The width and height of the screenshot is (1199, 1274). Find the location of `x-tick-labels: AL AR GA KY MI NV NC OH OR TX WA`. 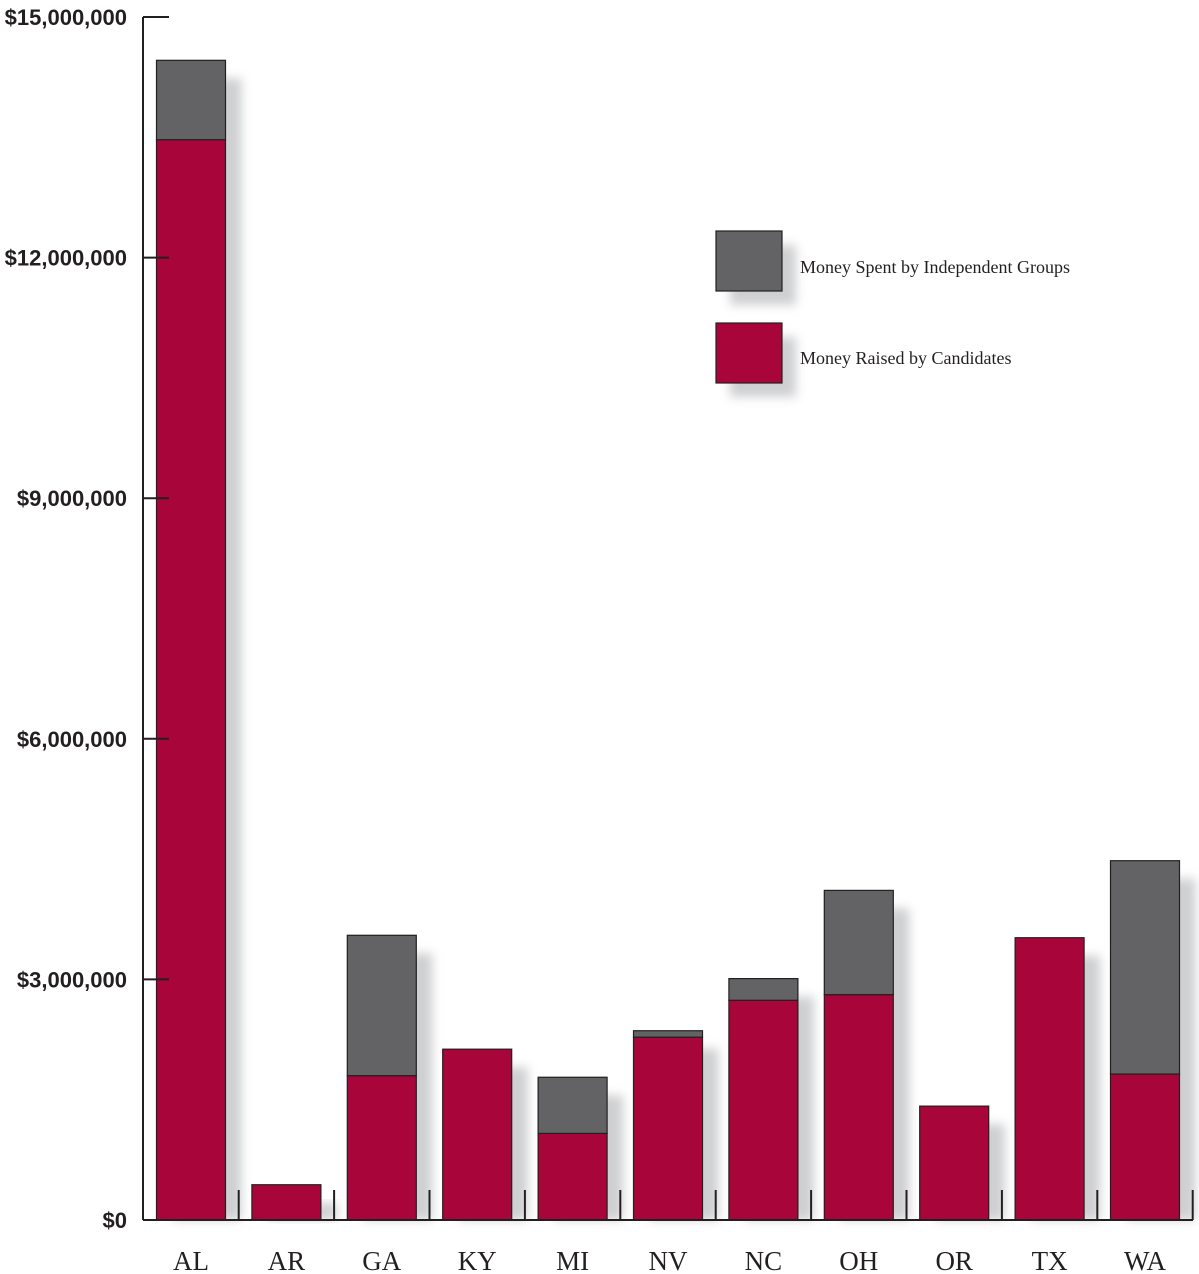

x-tick-labels: AL AR GA KY MI NV NC OH OR TX WA is located at coordinates (669, 1260).